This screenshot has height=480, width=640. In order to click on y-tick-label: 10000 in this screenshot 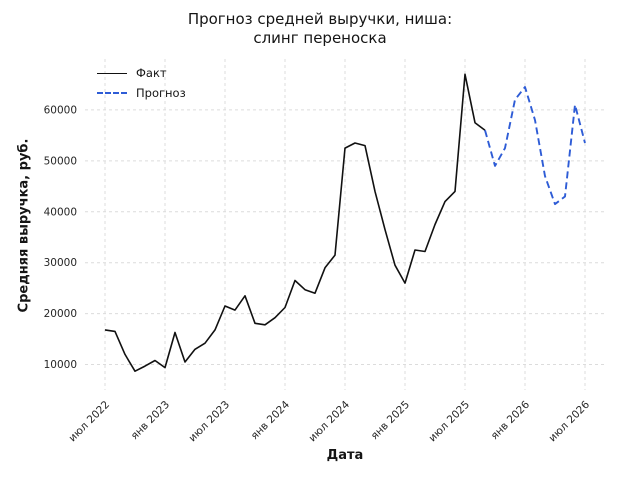, I will do `click(60, 365)`.